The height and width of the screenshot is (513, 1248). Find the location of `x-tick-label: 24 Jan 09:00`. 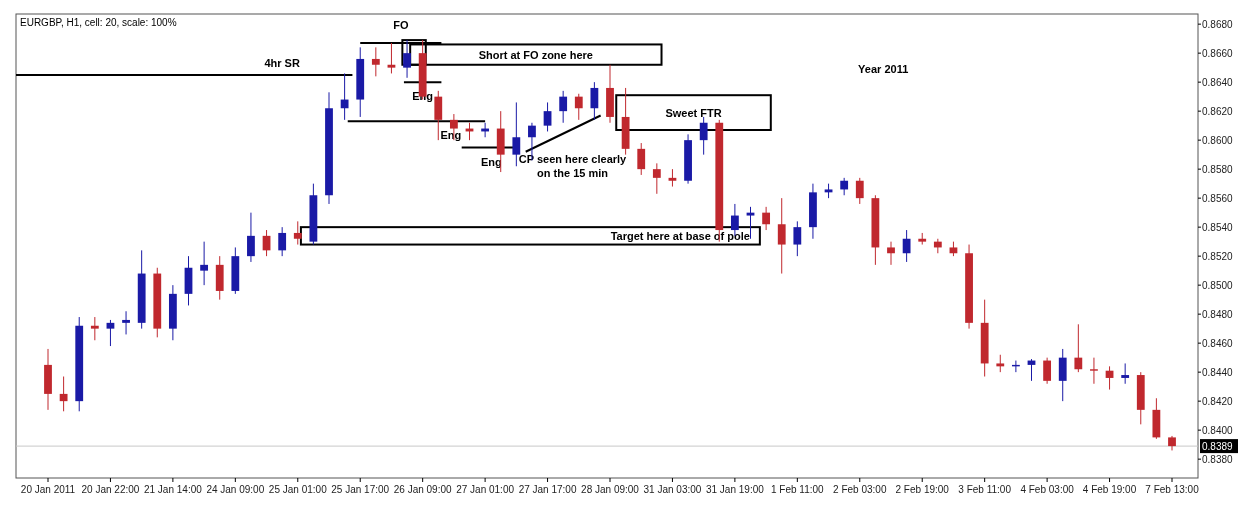

x-tick-label: 24 Jan 09:00 is located at coordinates (235, 489).